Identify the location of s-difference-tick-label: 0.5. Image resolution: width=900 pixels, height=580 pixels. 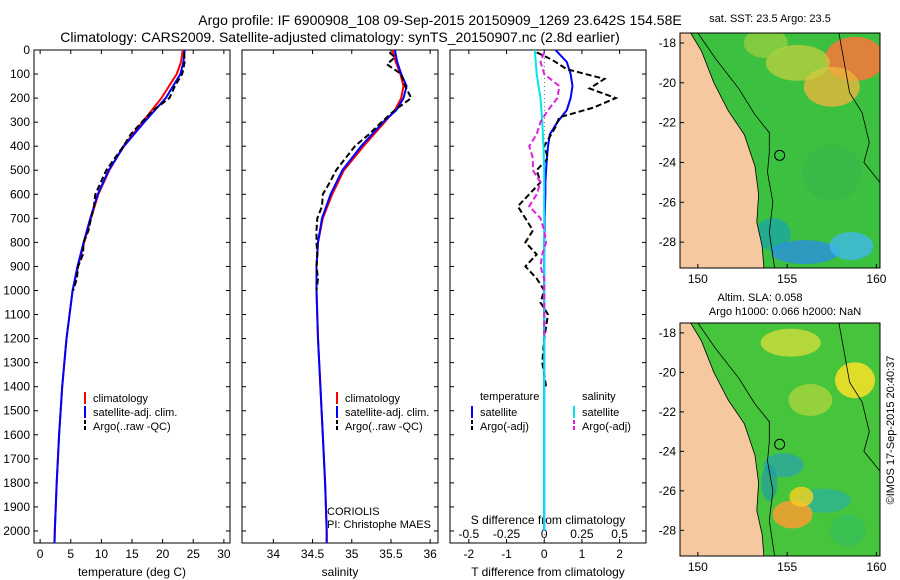
(619, 534).